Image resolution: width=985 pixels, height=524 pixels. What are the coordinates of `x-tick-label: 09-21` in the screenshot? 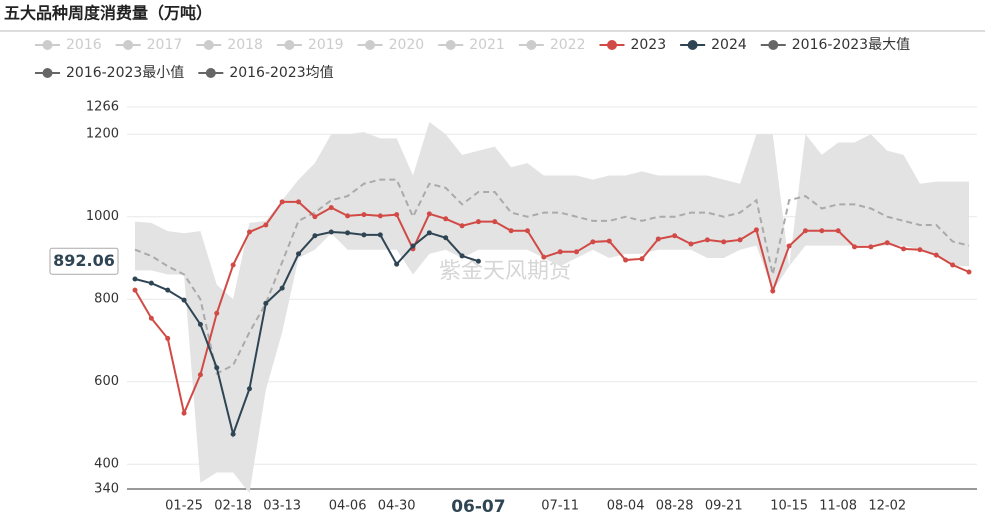 It's located at (724, 506).